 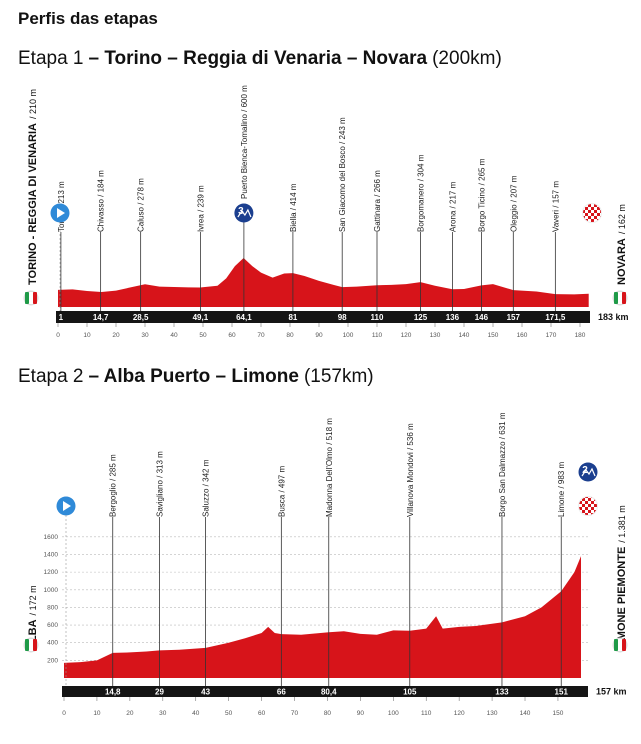 I want to click on waypoint-label: Bergoglio / 285 m, so click(x=113, y=485).